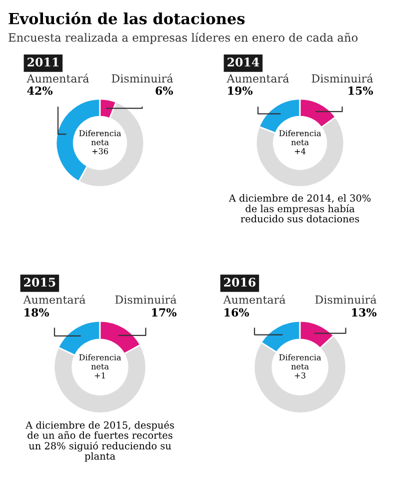  What do you see at coordinates (39, 90) in the screenshot?
I see `data-label: 42%` at bounding box center [39, 90].